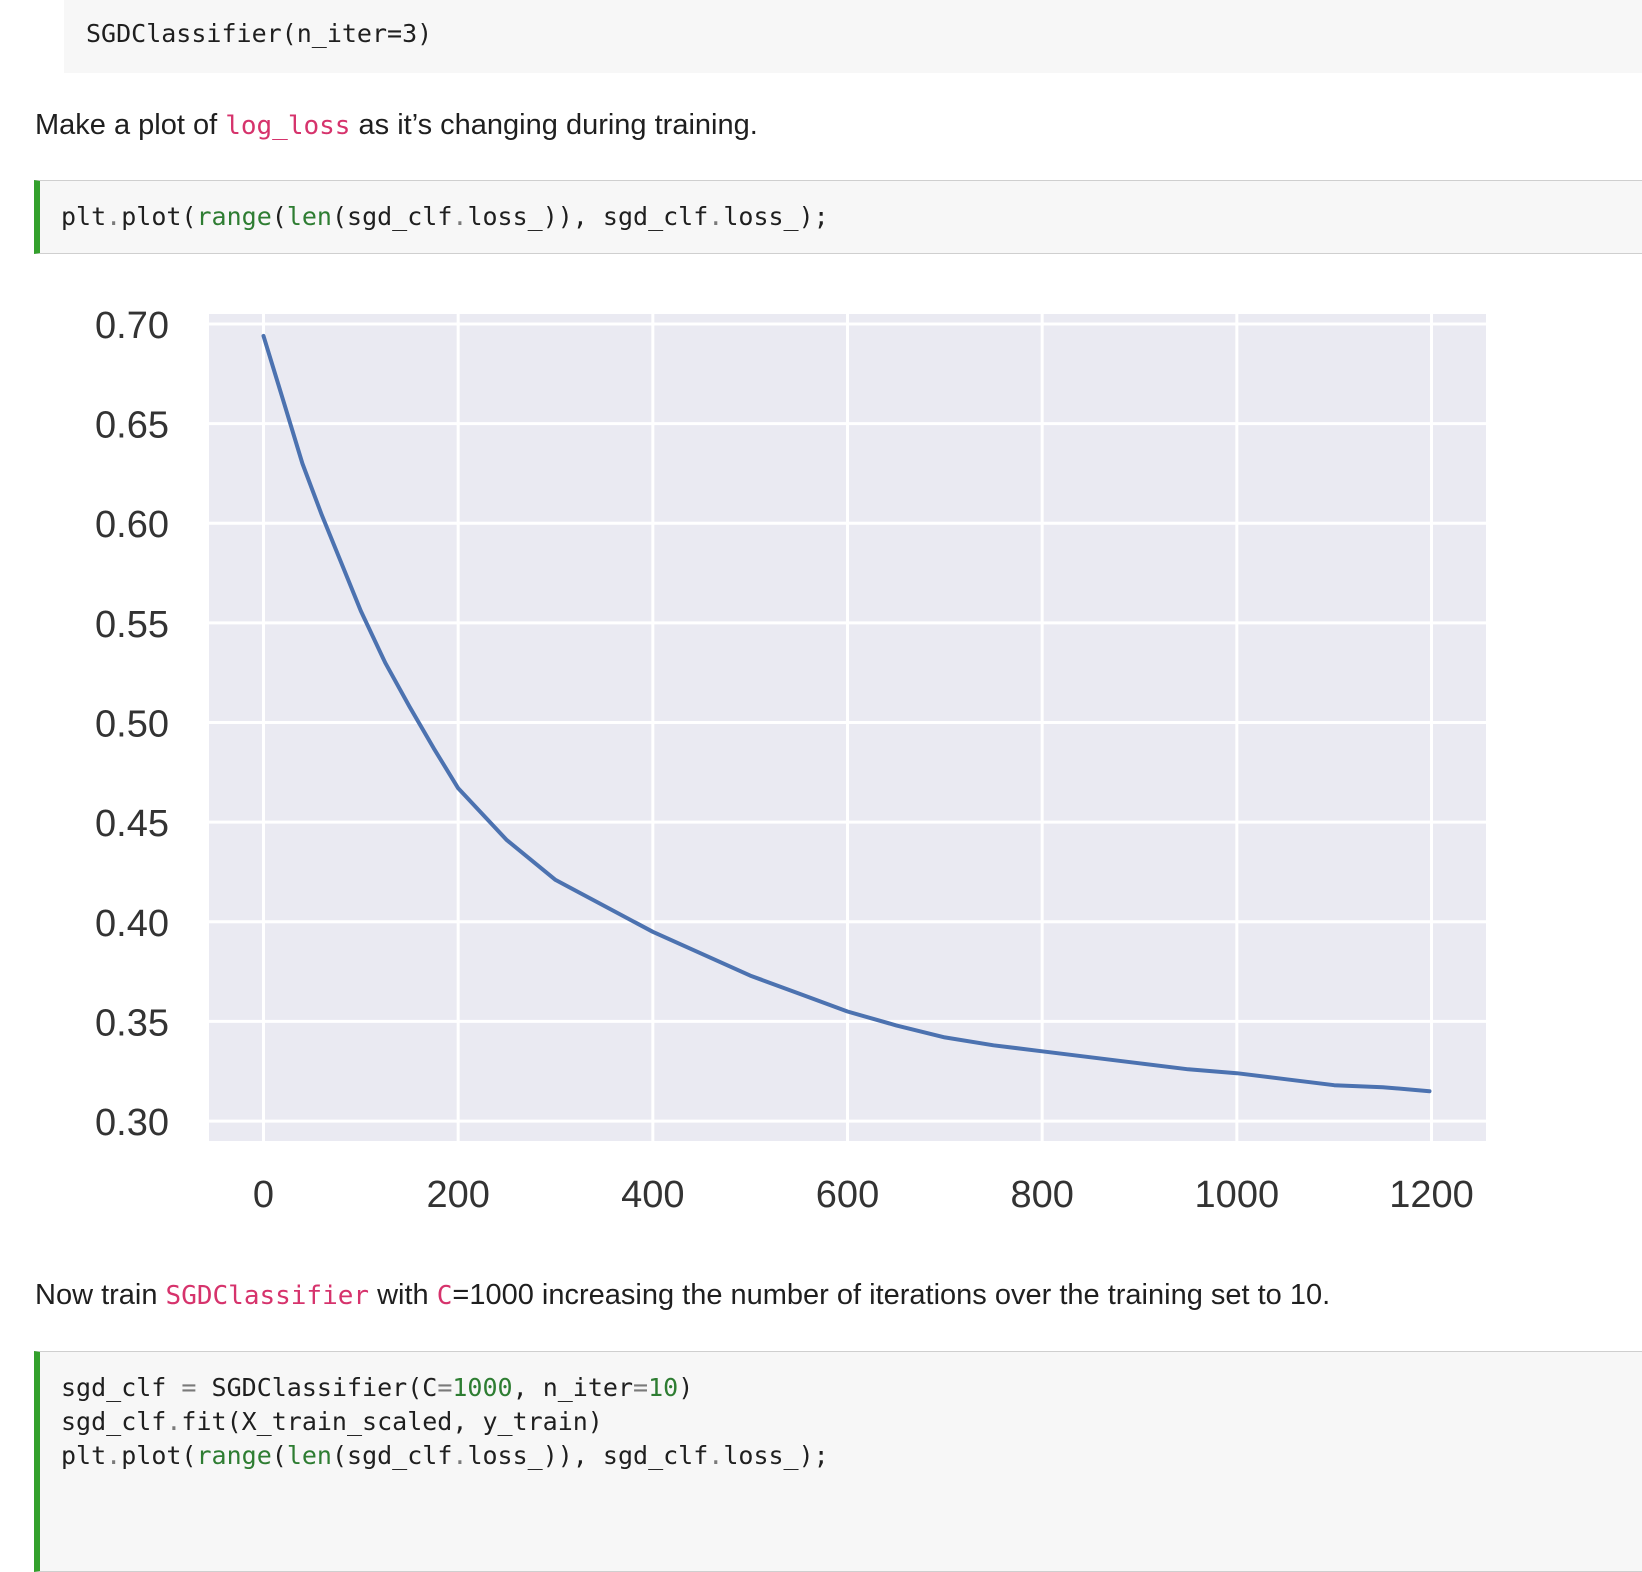  Describe the element at coordinates (132, 1123) in the screenshot. I see `y-tick-label: 0.30` at that location.